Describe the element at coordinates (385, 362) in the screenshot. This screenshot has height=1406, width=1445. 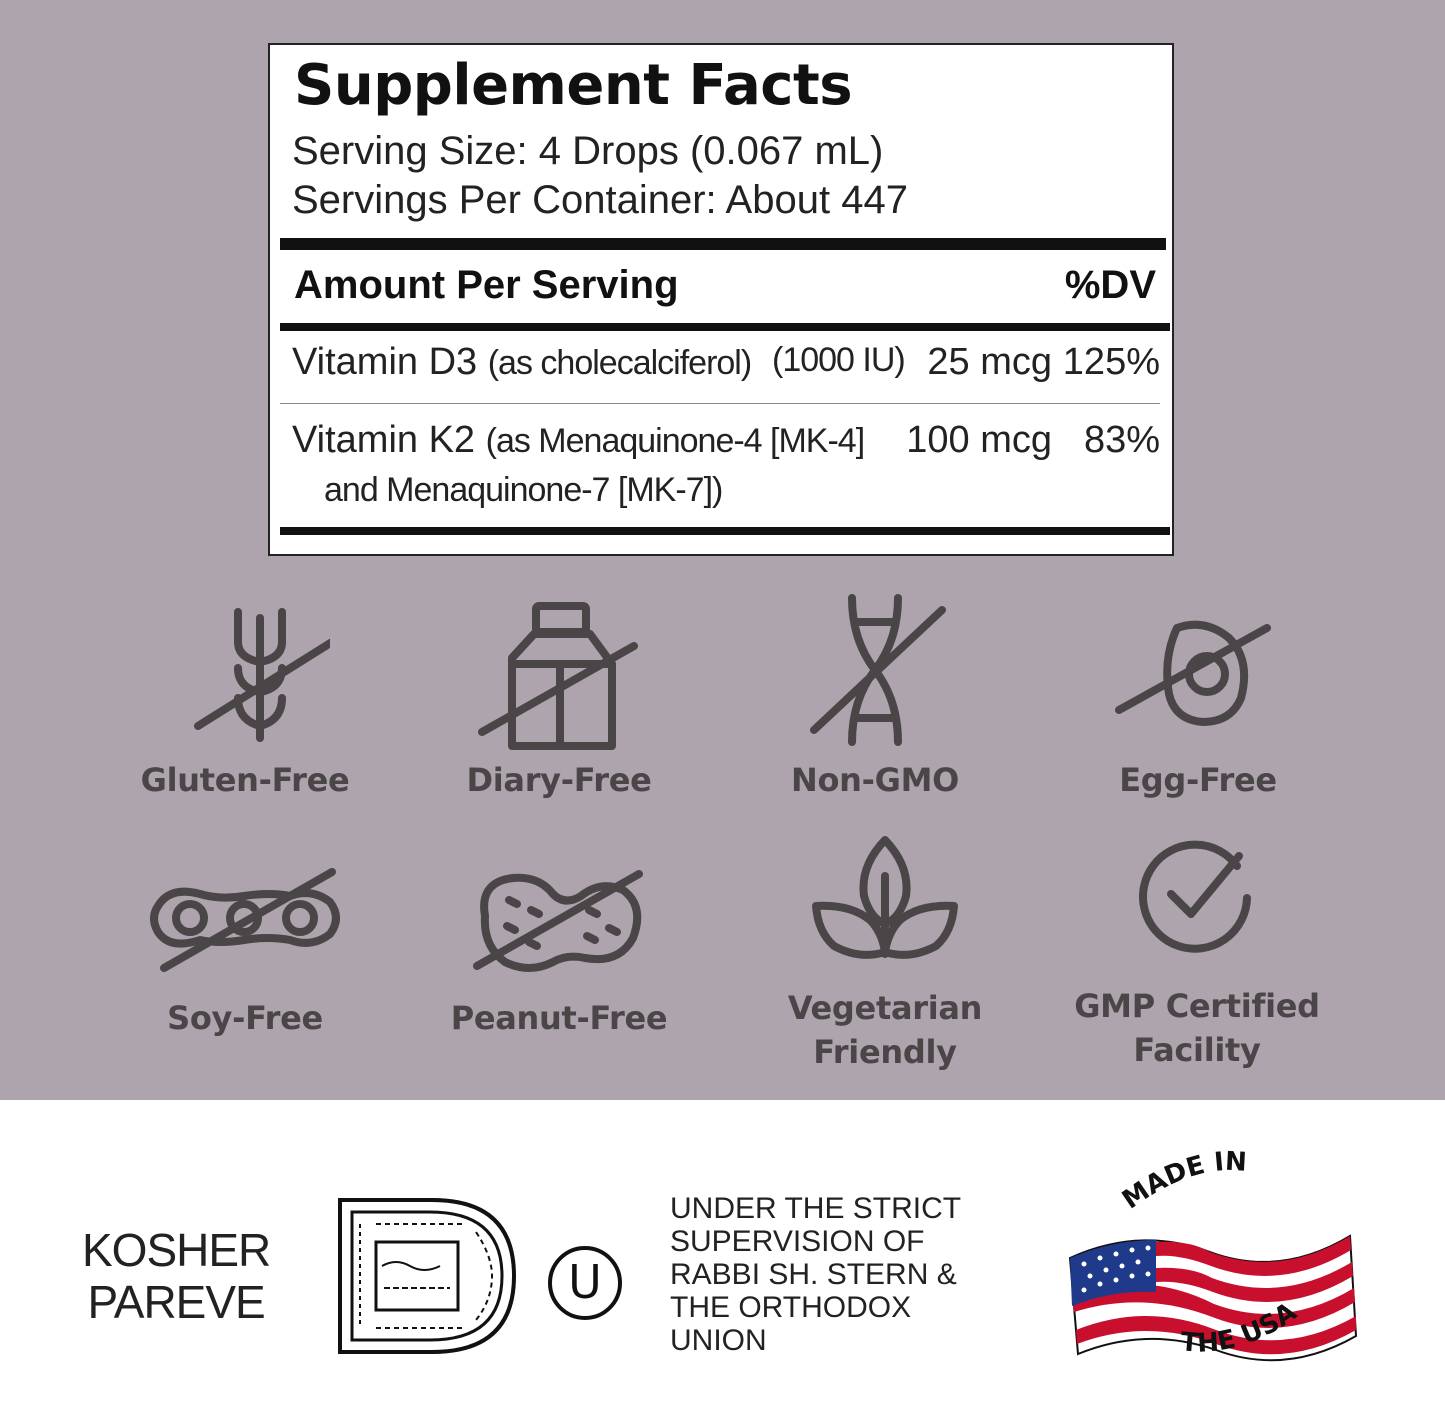
I see `nutrient-label: Vitamin D3` at that location.